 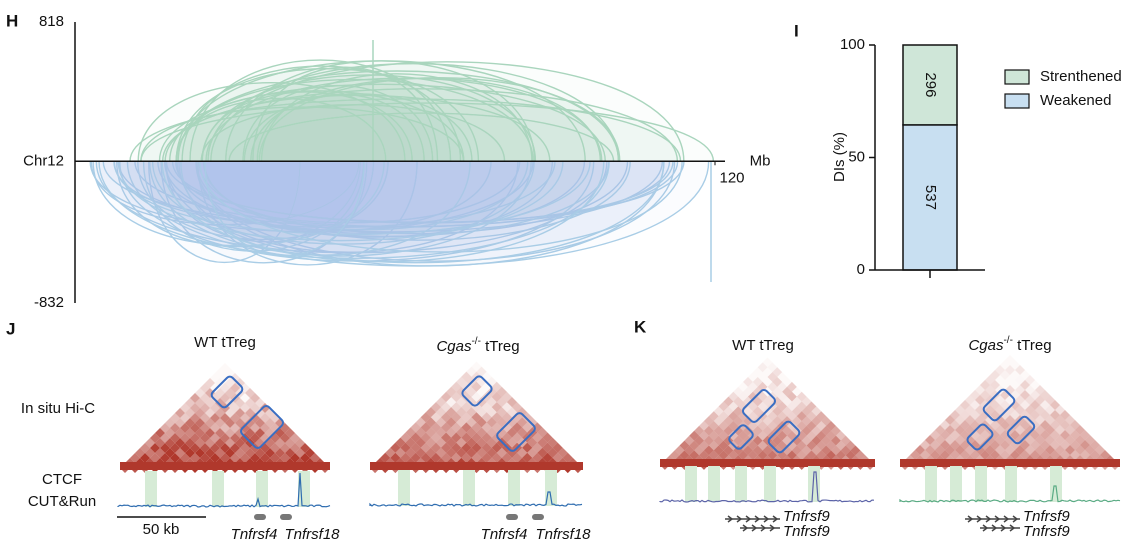 What do you see at coordinates (760, 160) in the screenshot?
I see `x-axis-label: Mb` at bounding box center [760, 160].